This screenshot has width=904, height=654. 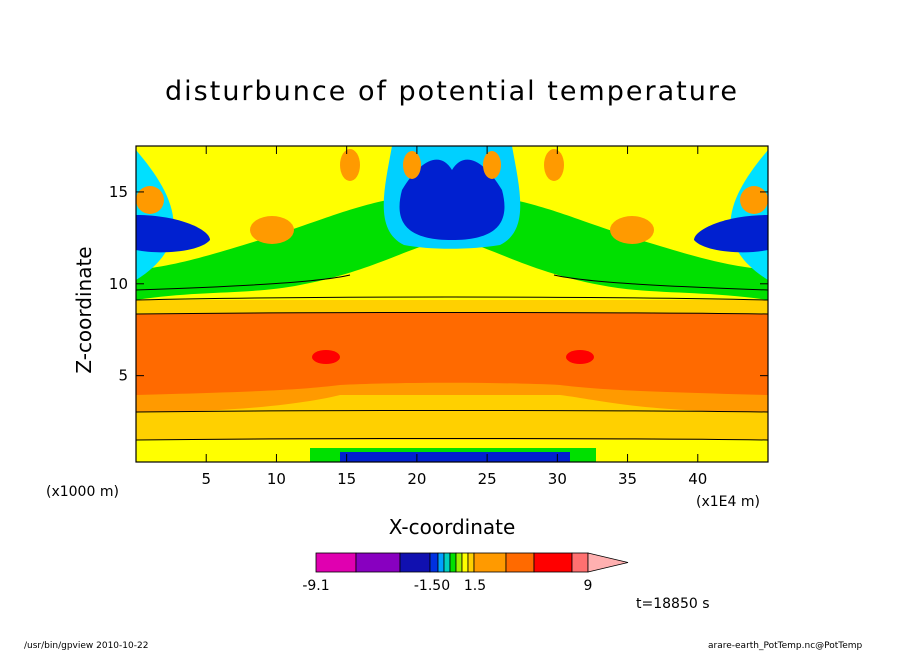 I want to click on blob-orange-c, so click(x=412, y=165).